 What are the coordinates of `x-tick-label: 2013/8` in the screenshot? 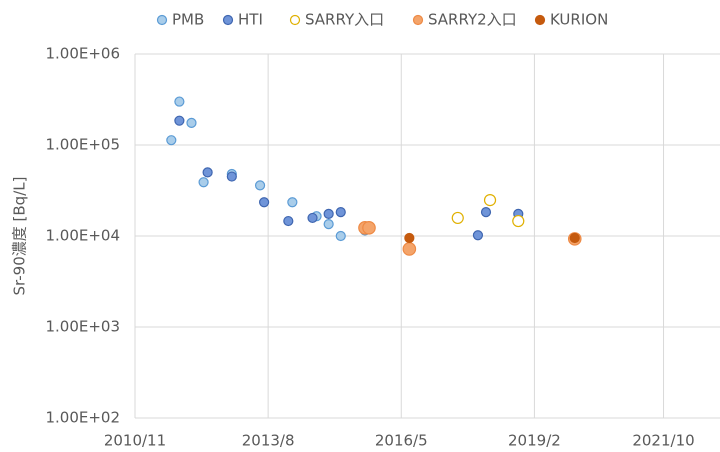 It's located at (268, 441).